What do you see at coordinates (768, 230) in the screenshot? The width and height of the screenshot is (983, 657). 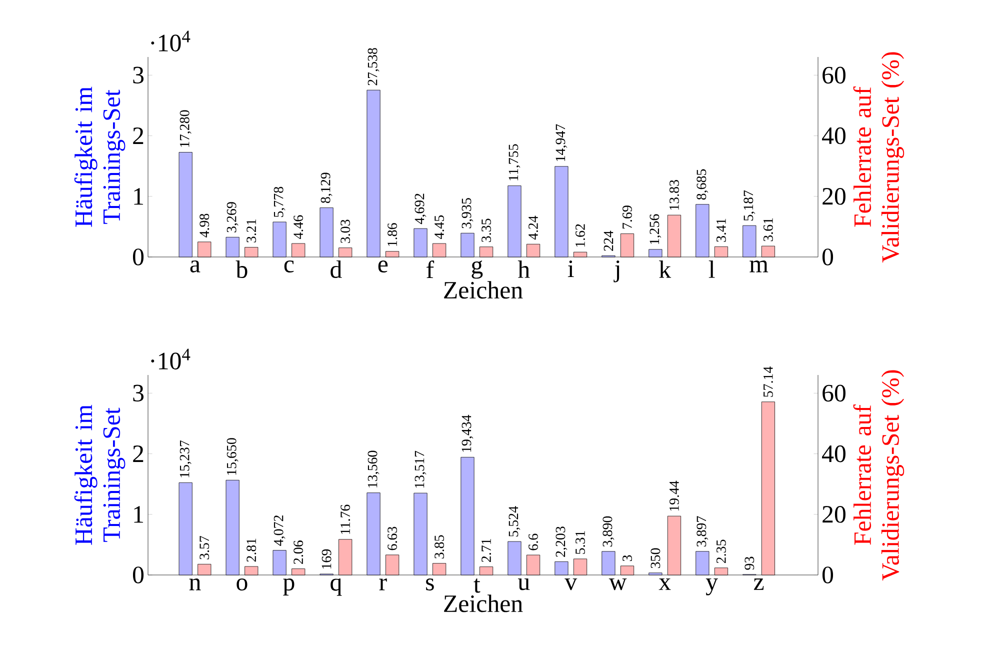 I see `data-label: 3.61` at bounding box center [768, 230].